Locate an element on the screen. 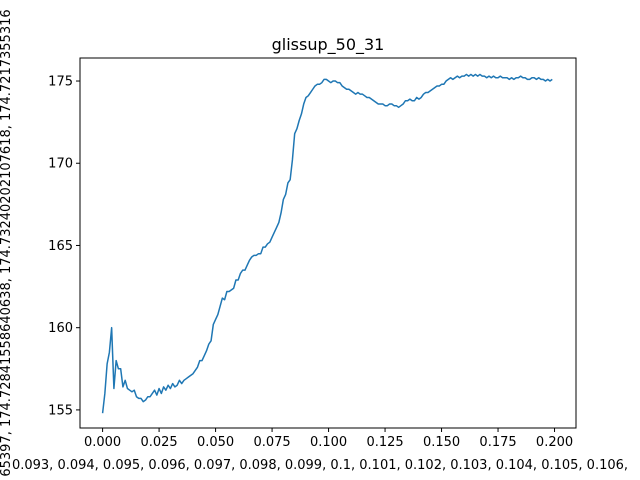 This screenshot has height=480, width=640. y-axis-ticks: 155 160 165 170 175 is located at coordinates (64, 246).